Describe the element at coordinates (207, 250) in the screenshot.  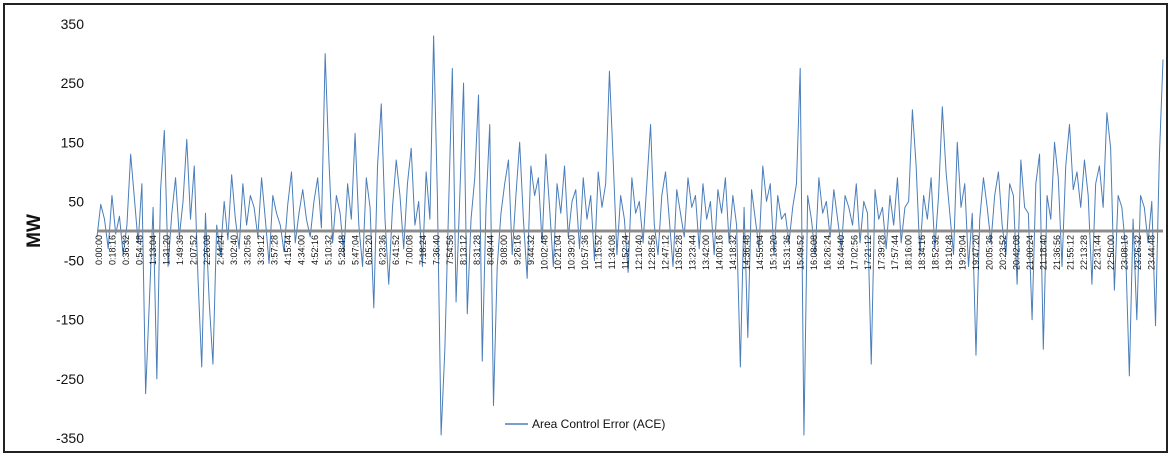
I see `x-tick-label: 2:26:08` at that location.